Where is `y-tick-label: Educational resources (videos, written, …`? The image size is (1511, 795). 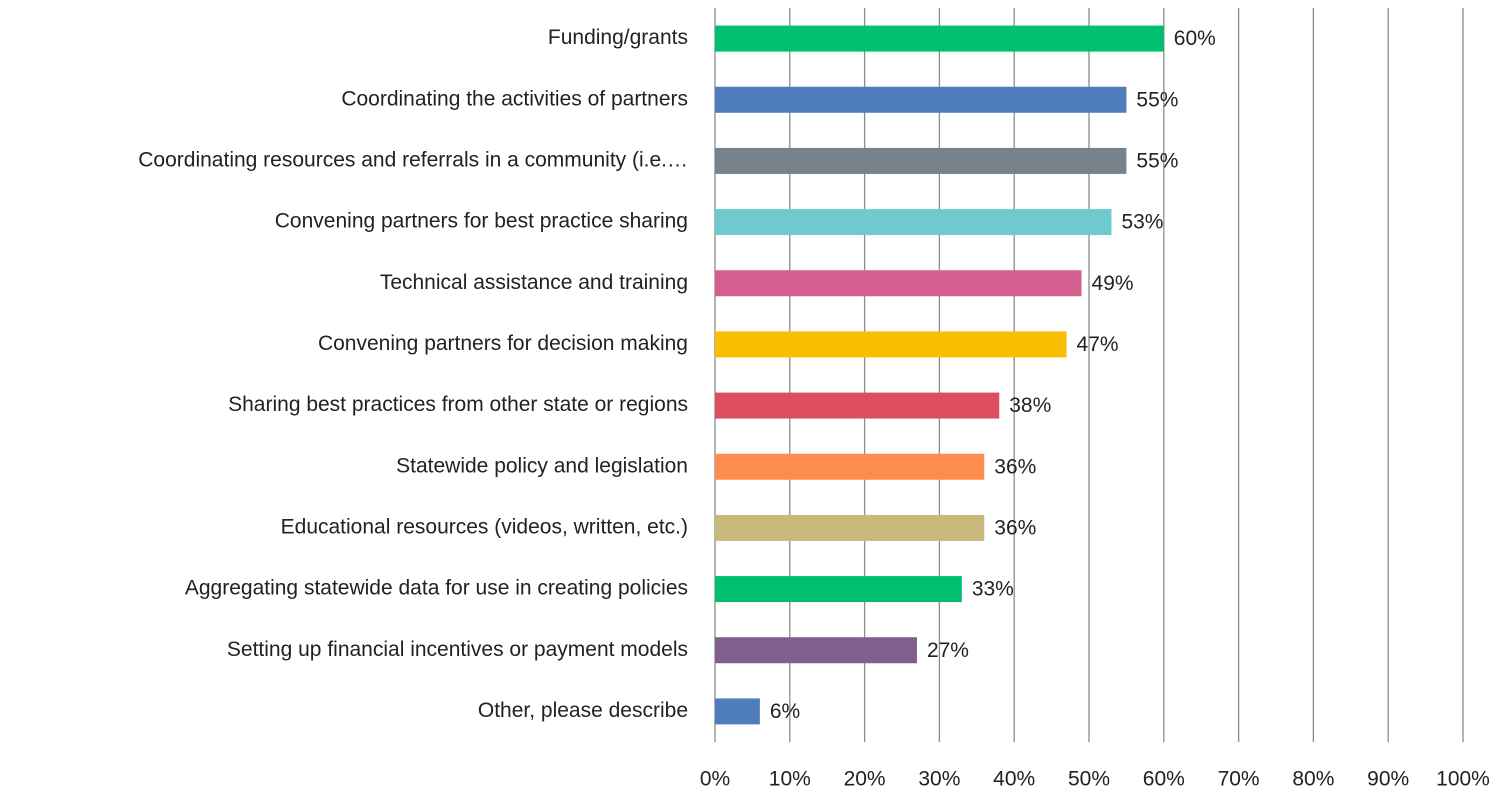 y-tick-label: Educational resources (videos, written, … is located at coordinates (484, 526).